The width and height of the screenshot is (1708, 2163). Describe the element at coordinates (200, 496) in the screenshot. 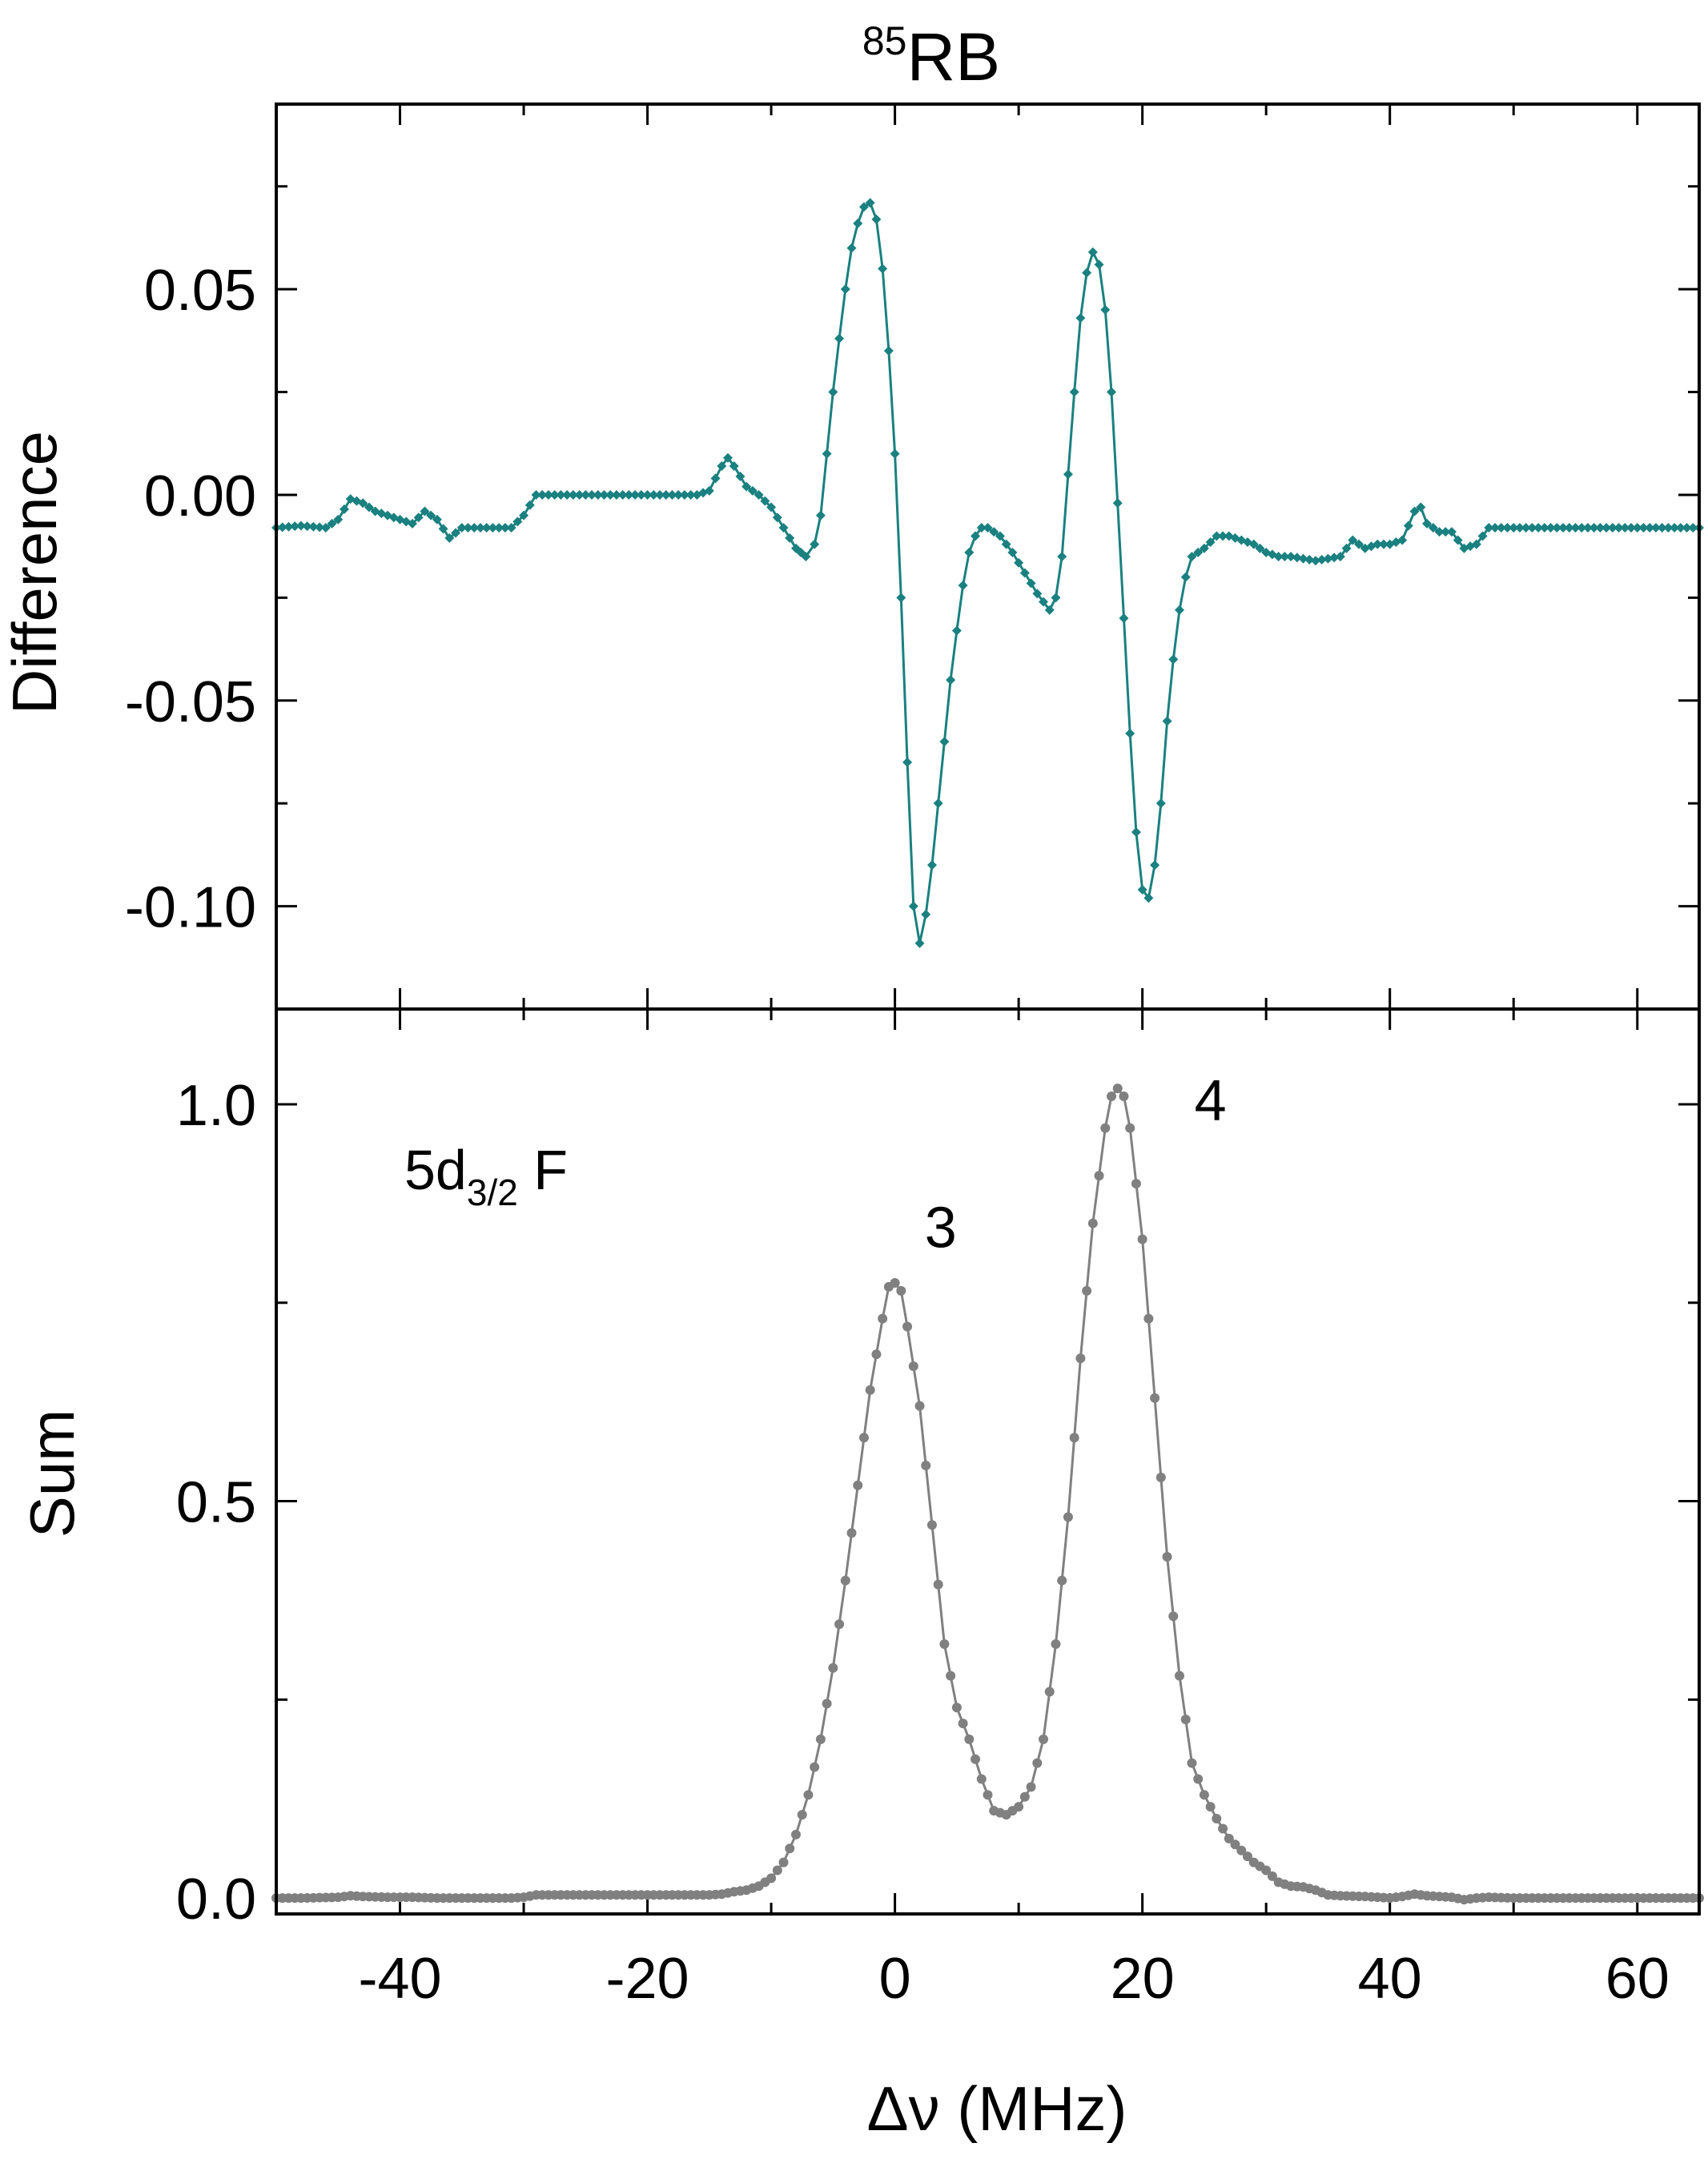

I see `difference-y-tick-label: 0.00` at that location.